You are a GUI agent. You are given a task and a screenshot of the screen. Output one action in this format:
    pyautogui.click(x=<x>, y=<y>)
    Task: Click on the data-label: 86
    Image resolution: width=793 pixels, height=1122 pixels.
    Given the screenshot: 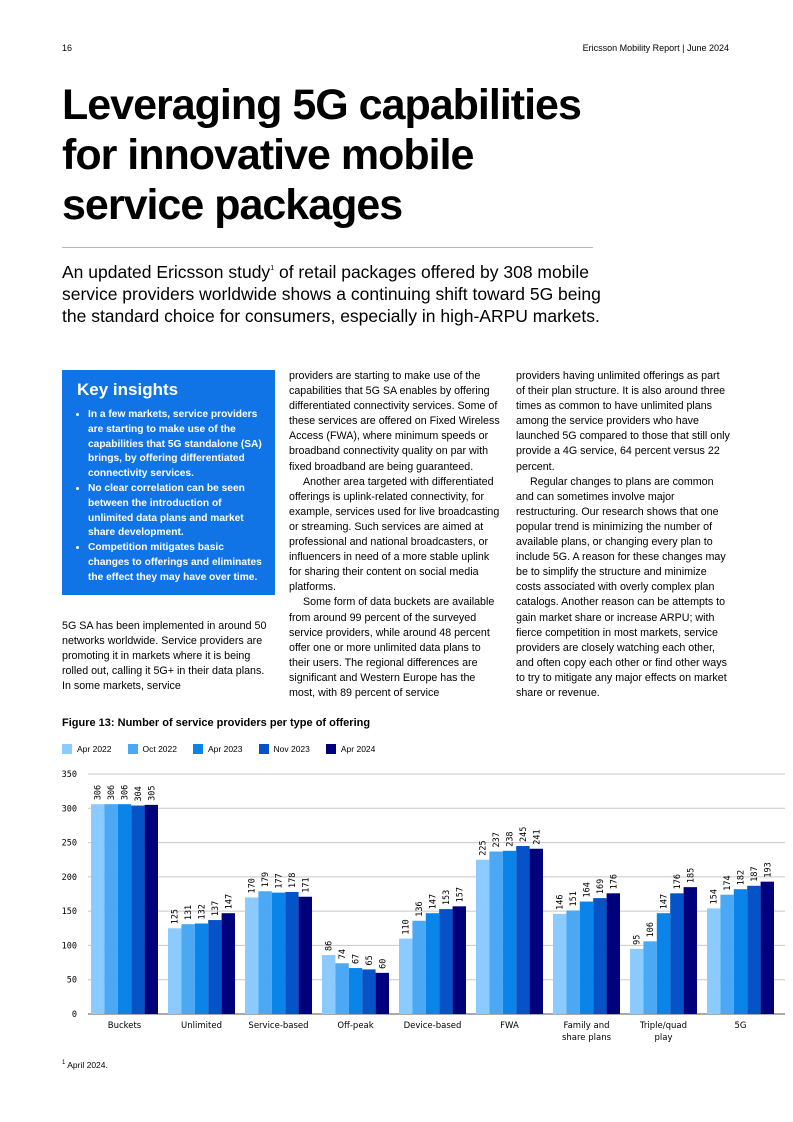 What is the action you would take?
    pyautogui.click(x=330, y=946)
    